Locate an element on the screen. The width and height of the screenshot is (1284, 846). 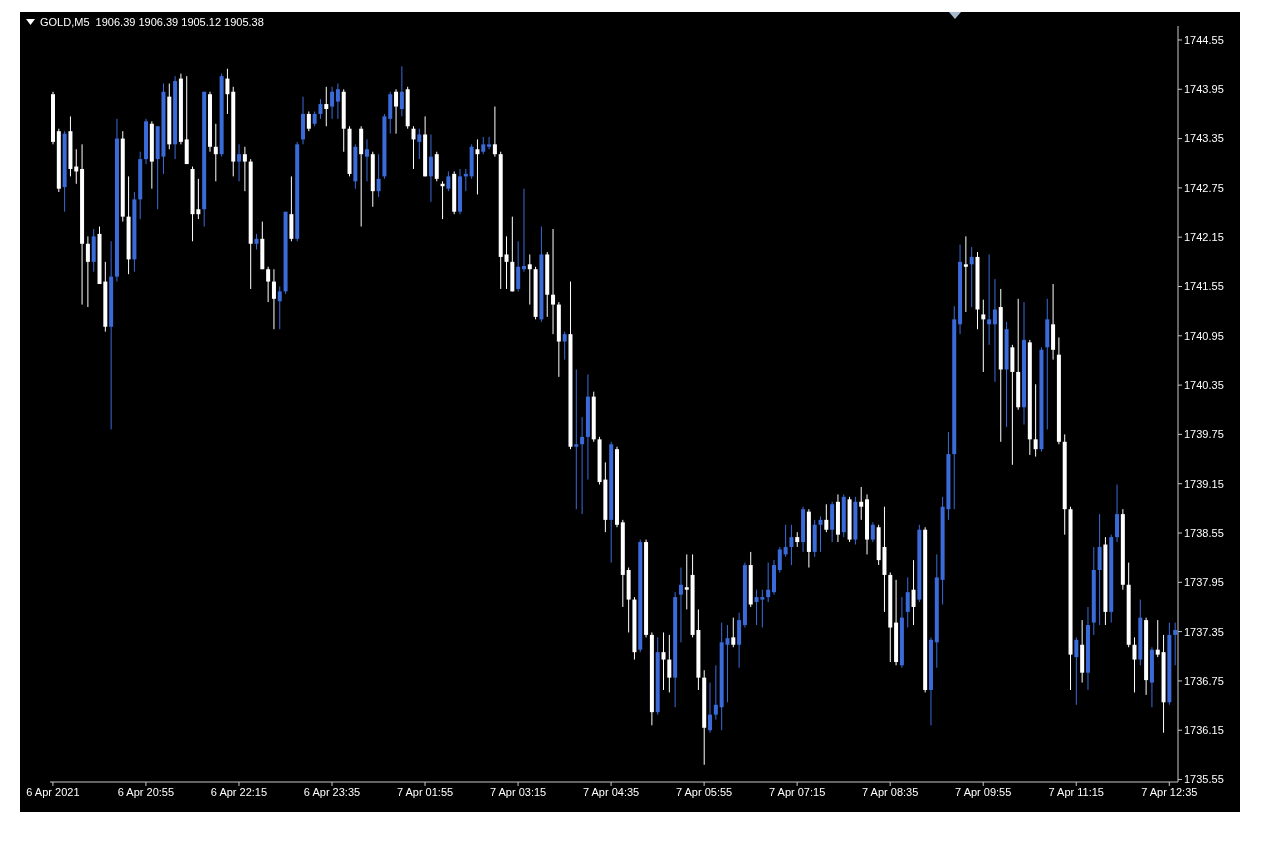
x-tick-label: 7 Apr 11:15 is located at coordinates (1076, 791).